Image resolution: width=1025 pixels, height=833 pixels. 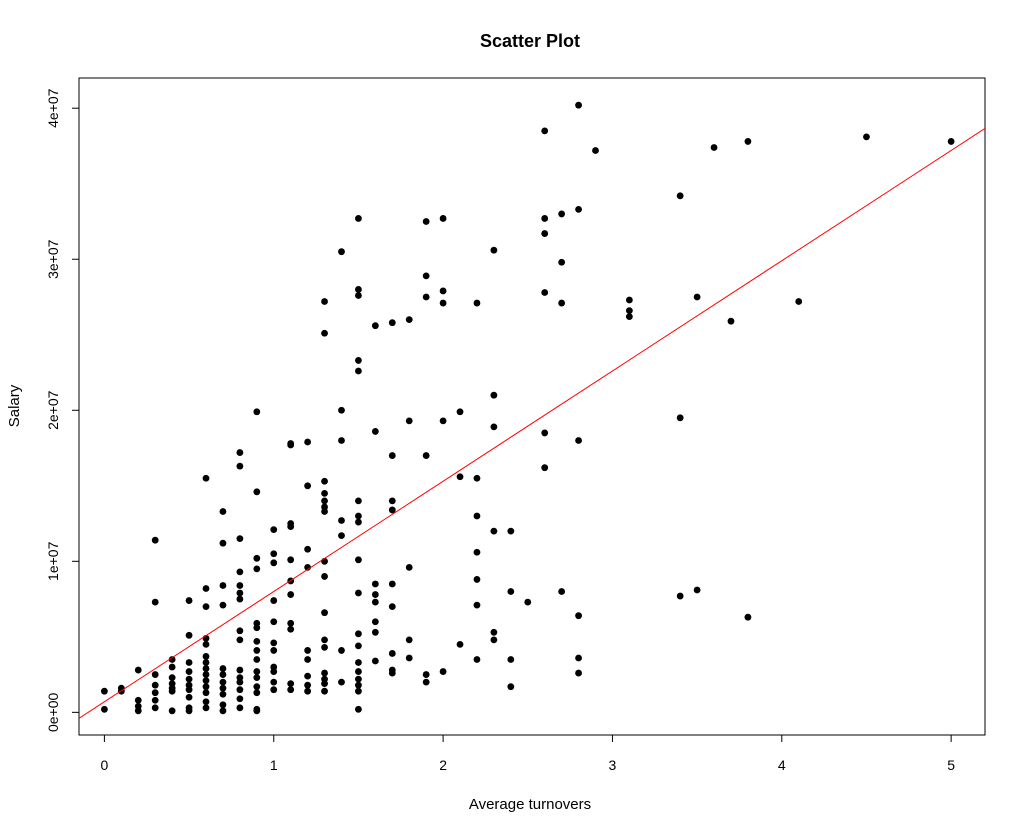 I want to click on x-tick-label: 3, so click(x=613, y=765).